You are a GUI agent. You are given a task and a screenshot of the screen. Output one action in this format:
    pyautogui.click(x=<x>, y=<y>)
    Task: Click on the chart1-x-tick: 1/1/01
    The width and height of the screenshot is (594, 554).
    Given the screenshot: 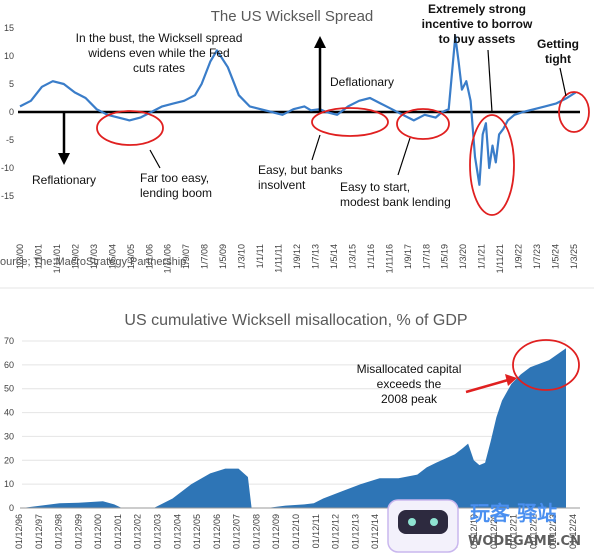 What is the action you would take?
    pyautogui.click(x=38, y=256)
    